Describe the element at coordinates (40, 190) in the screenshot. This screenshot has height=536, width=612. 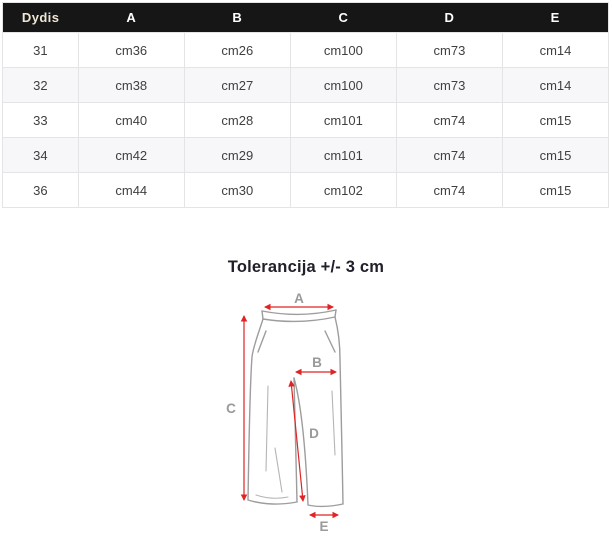
I see `size-cell: 36` at that location.